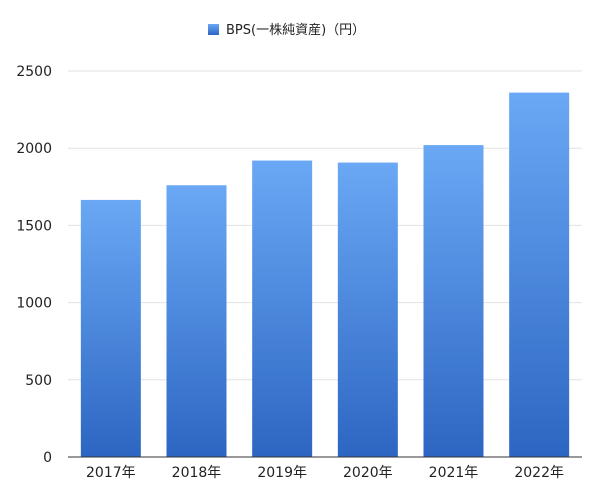 The image size is (600, 501). What do you see at coordinates (325, 473) in the screenshot?
I see `x-axis-tick-labels: 2017年 2018年 2019年 2020年 2021年 2022年` at bounding box center [325, 473].